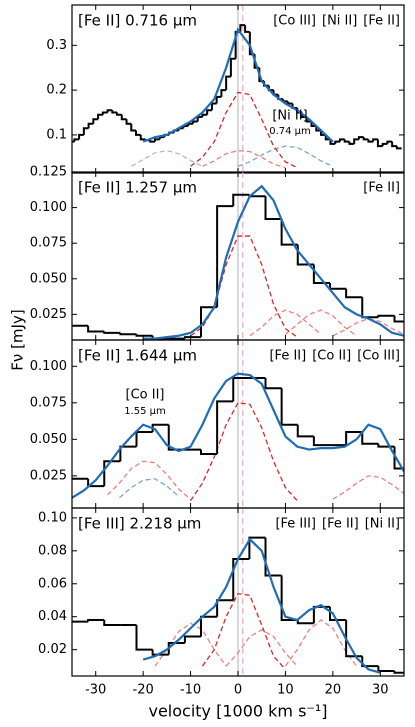  I want to click on x-tick-label: -10, so click(190, 690).